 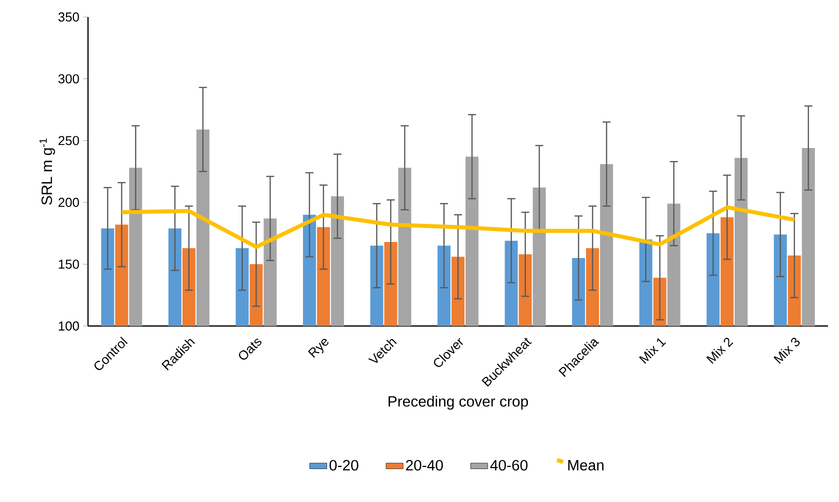 I want to click on x-tick-label: Mix 1, so click(x=652, y=351).